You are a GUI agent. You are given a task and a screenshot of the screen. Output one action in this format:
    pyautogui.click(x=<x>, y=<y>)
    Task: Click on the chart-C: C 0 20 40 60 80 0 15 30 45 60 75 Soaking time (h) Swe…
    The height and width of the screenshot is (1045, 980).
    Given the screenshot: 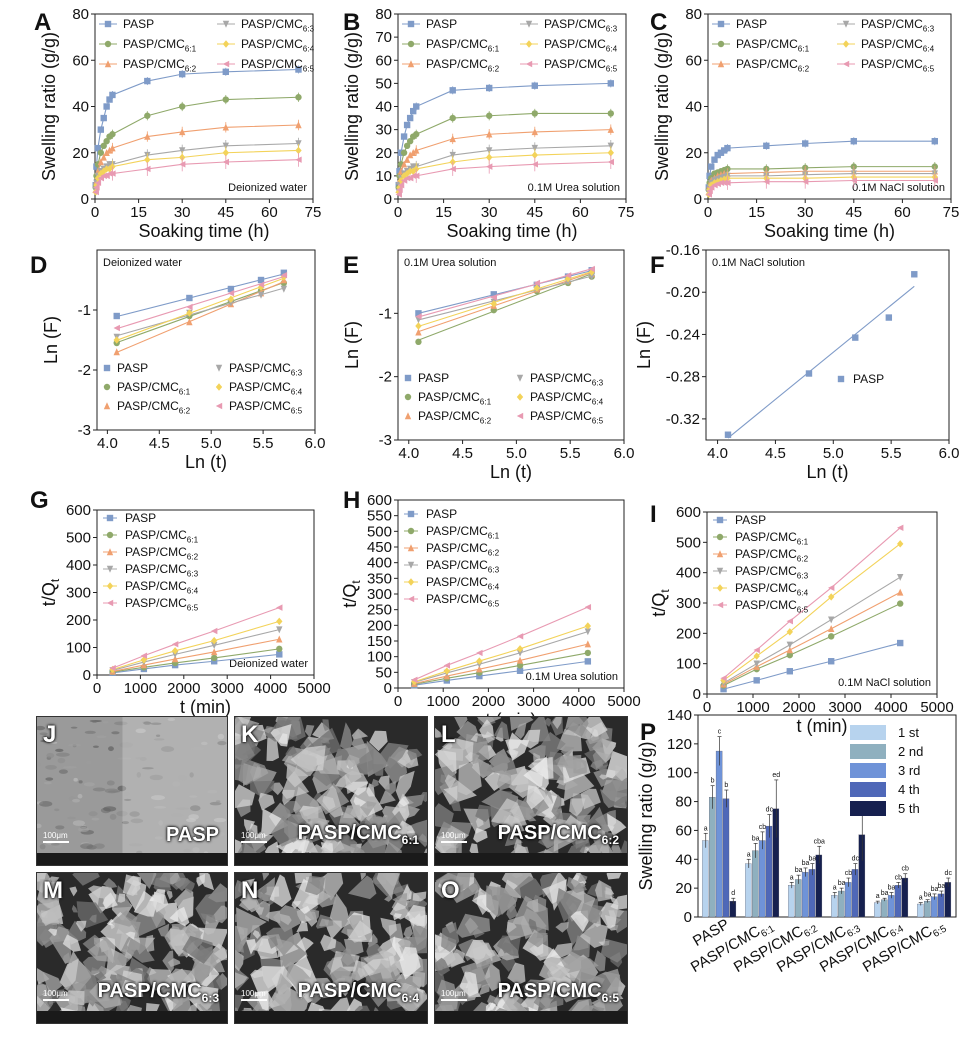 What is the action you would take?
    pyautogui.click(x=804, y=123)
    